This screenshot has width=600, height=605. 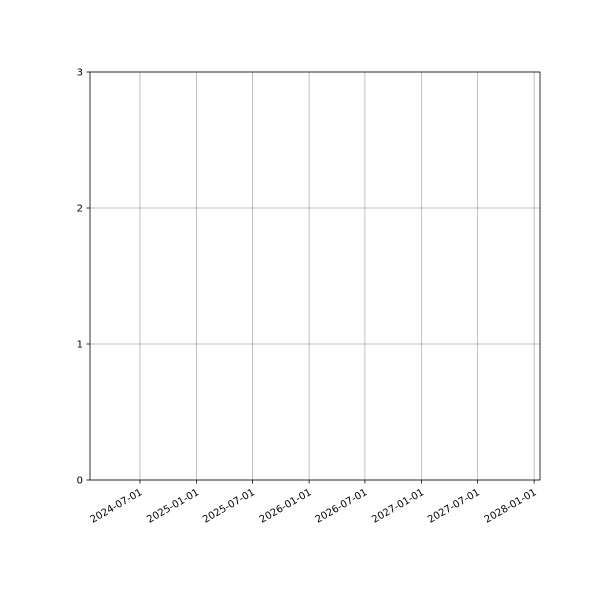 I want to click on x-tick-label: 2027-07-01, so click(x=454, y=506).